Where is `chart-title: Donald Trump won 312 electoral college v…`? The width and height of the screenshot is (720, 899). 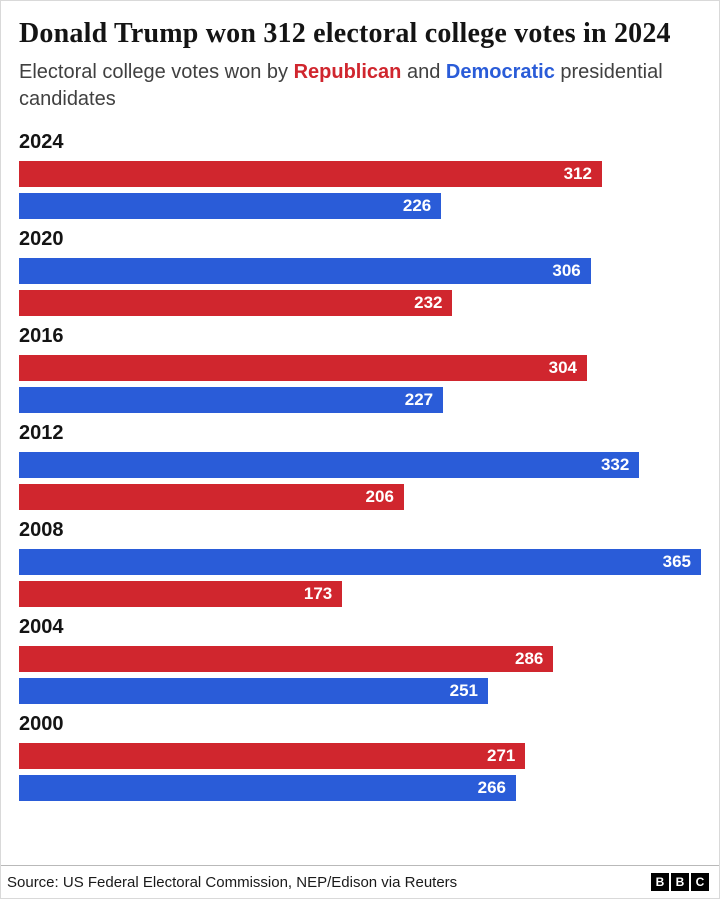 chart-title: Donald Trump won 312 electoral college v… is located at coordinates (345, 33).